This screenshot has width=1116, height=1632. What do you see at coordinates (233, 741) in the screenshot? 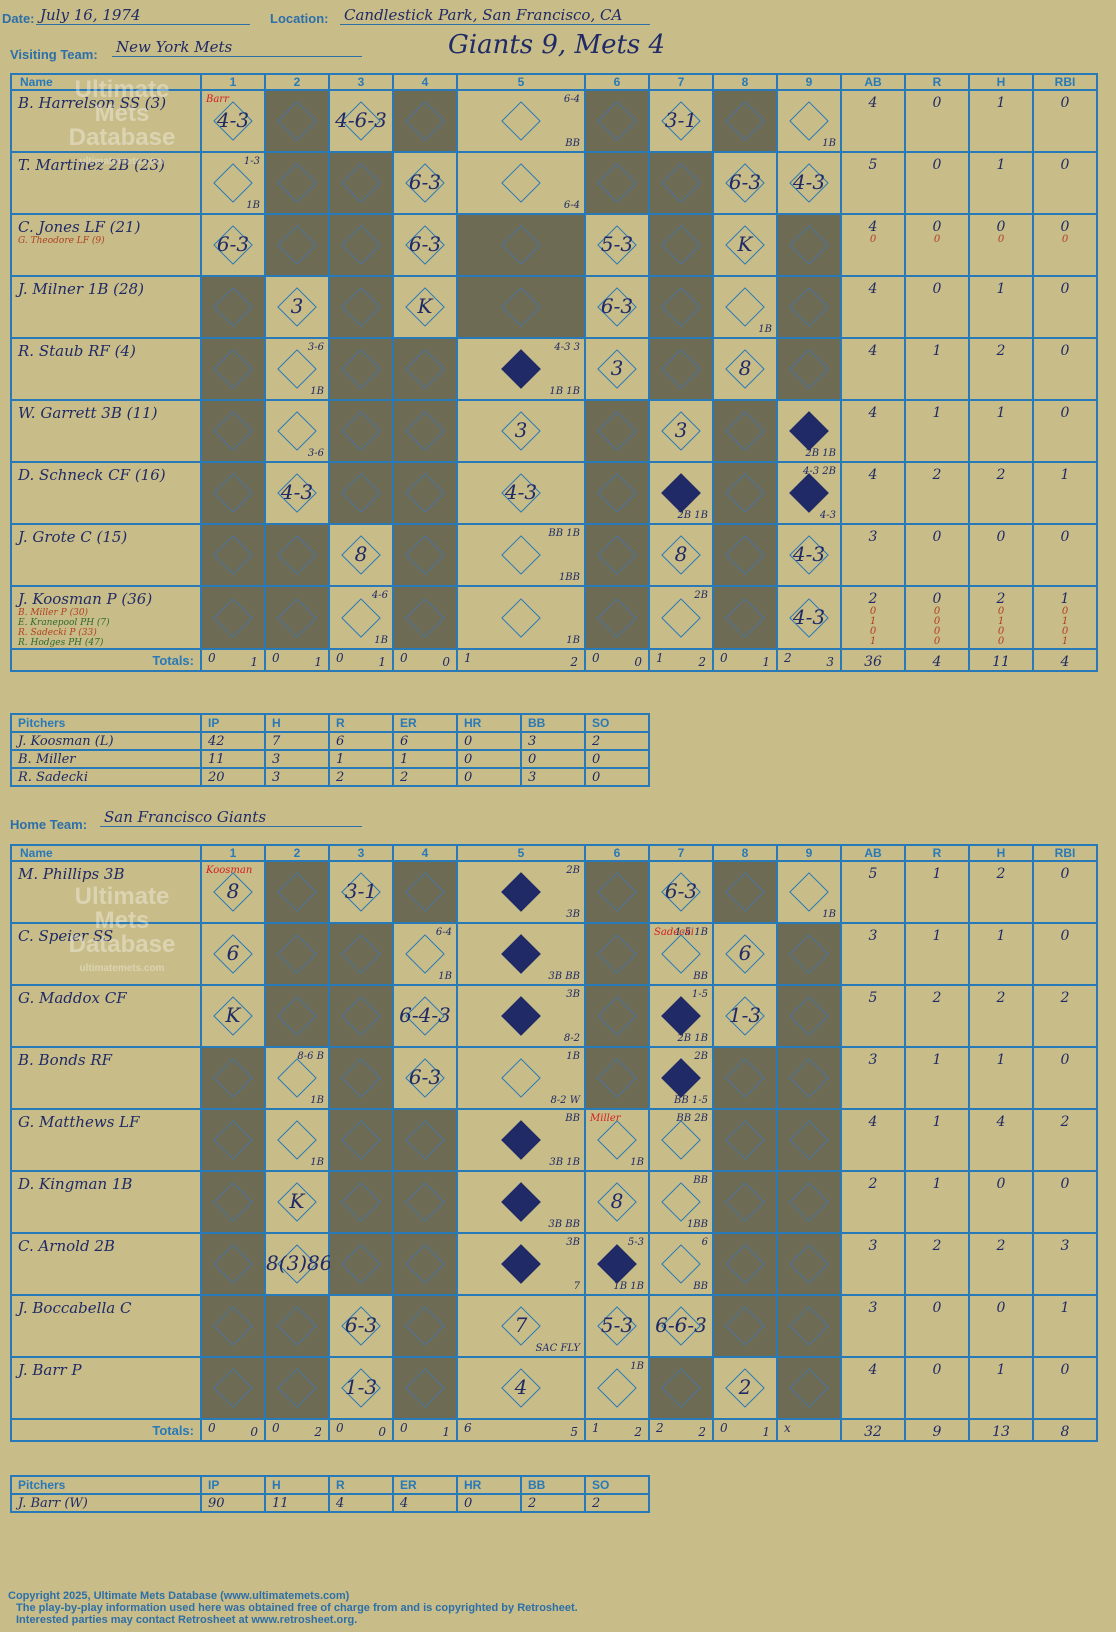
I see `pitcher-ip: 42` at bounding box center [233, 741].